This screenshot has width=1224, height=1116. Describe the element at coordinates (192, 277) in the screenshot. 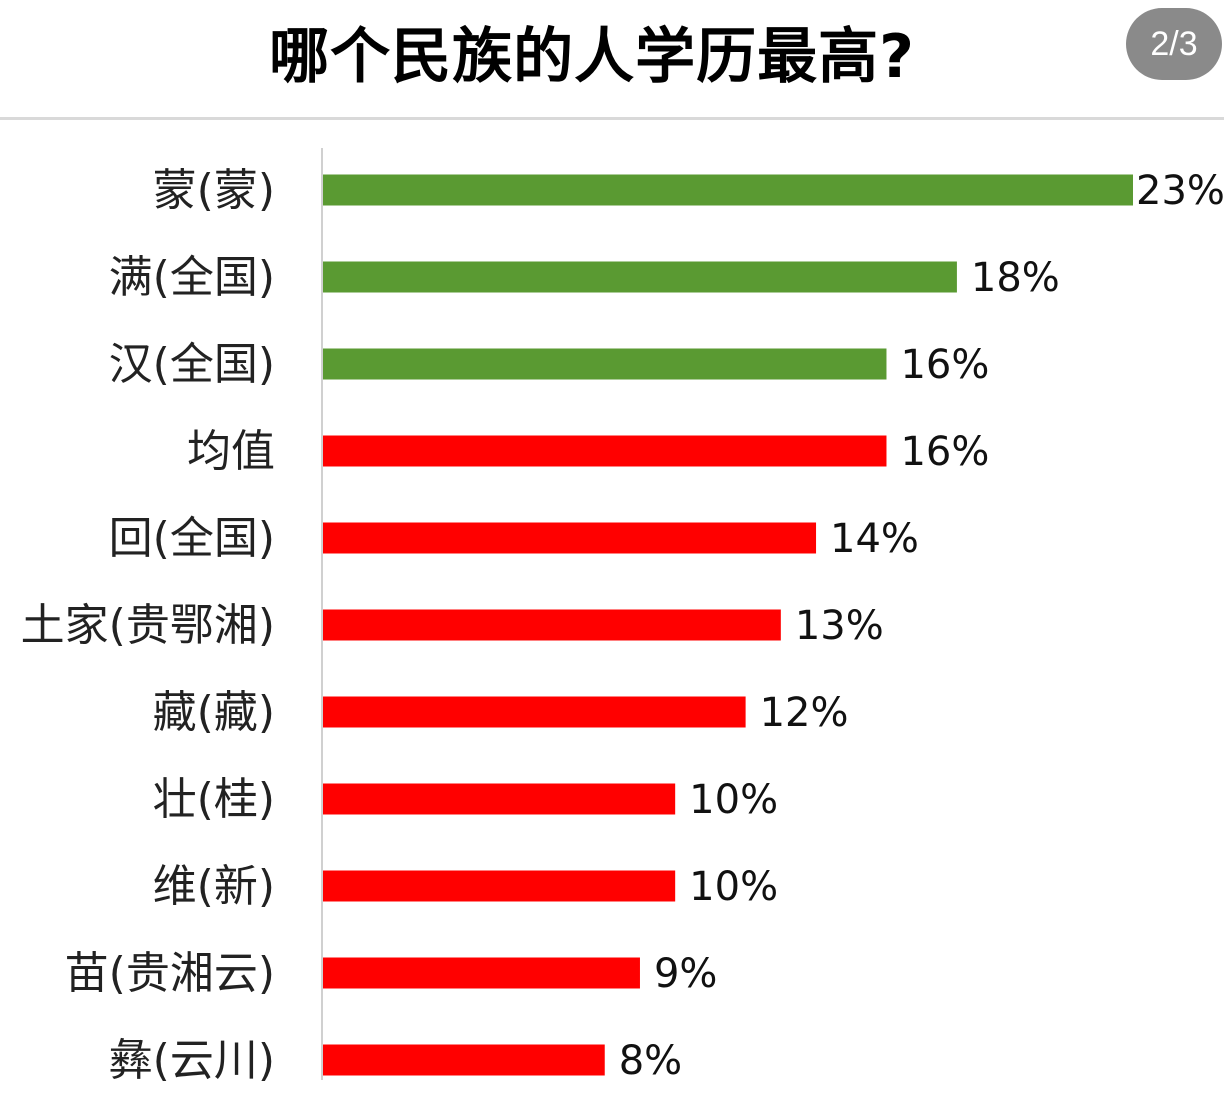

I see `category-label: 满(全国)` at that location.